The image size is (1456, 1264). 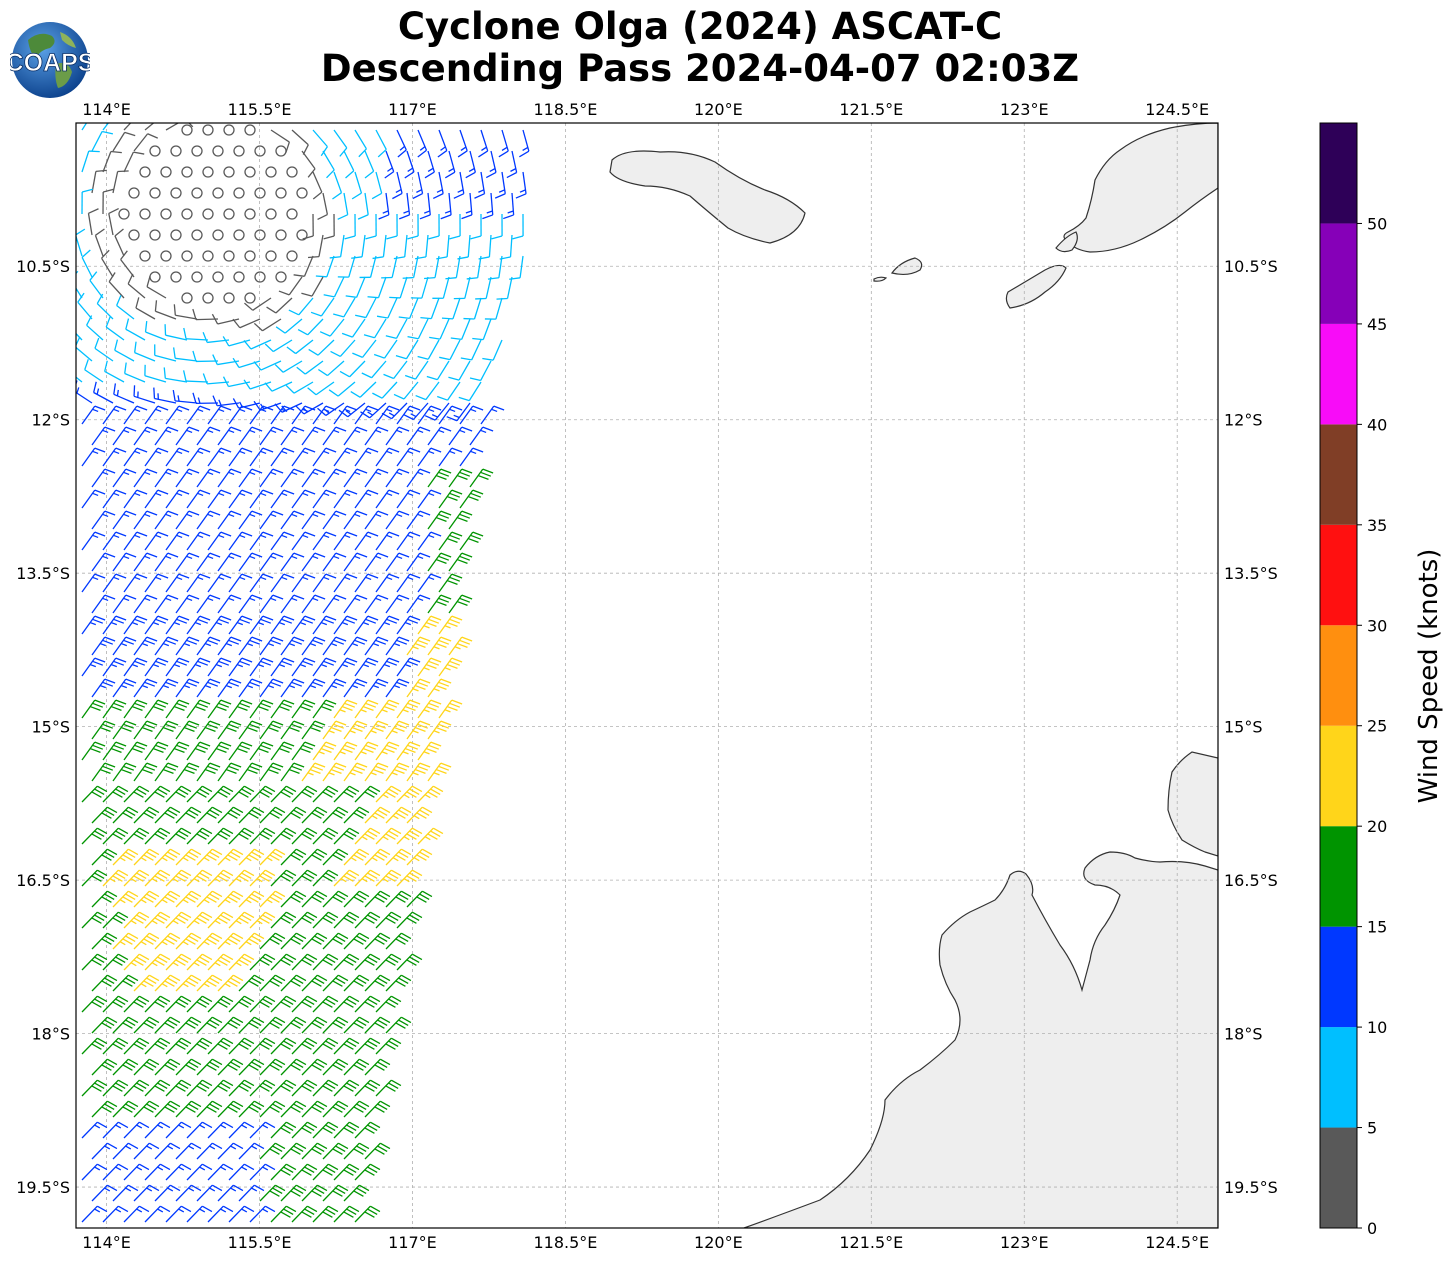 I want to click on kimberley-coast, so click(x=1192, y=804).